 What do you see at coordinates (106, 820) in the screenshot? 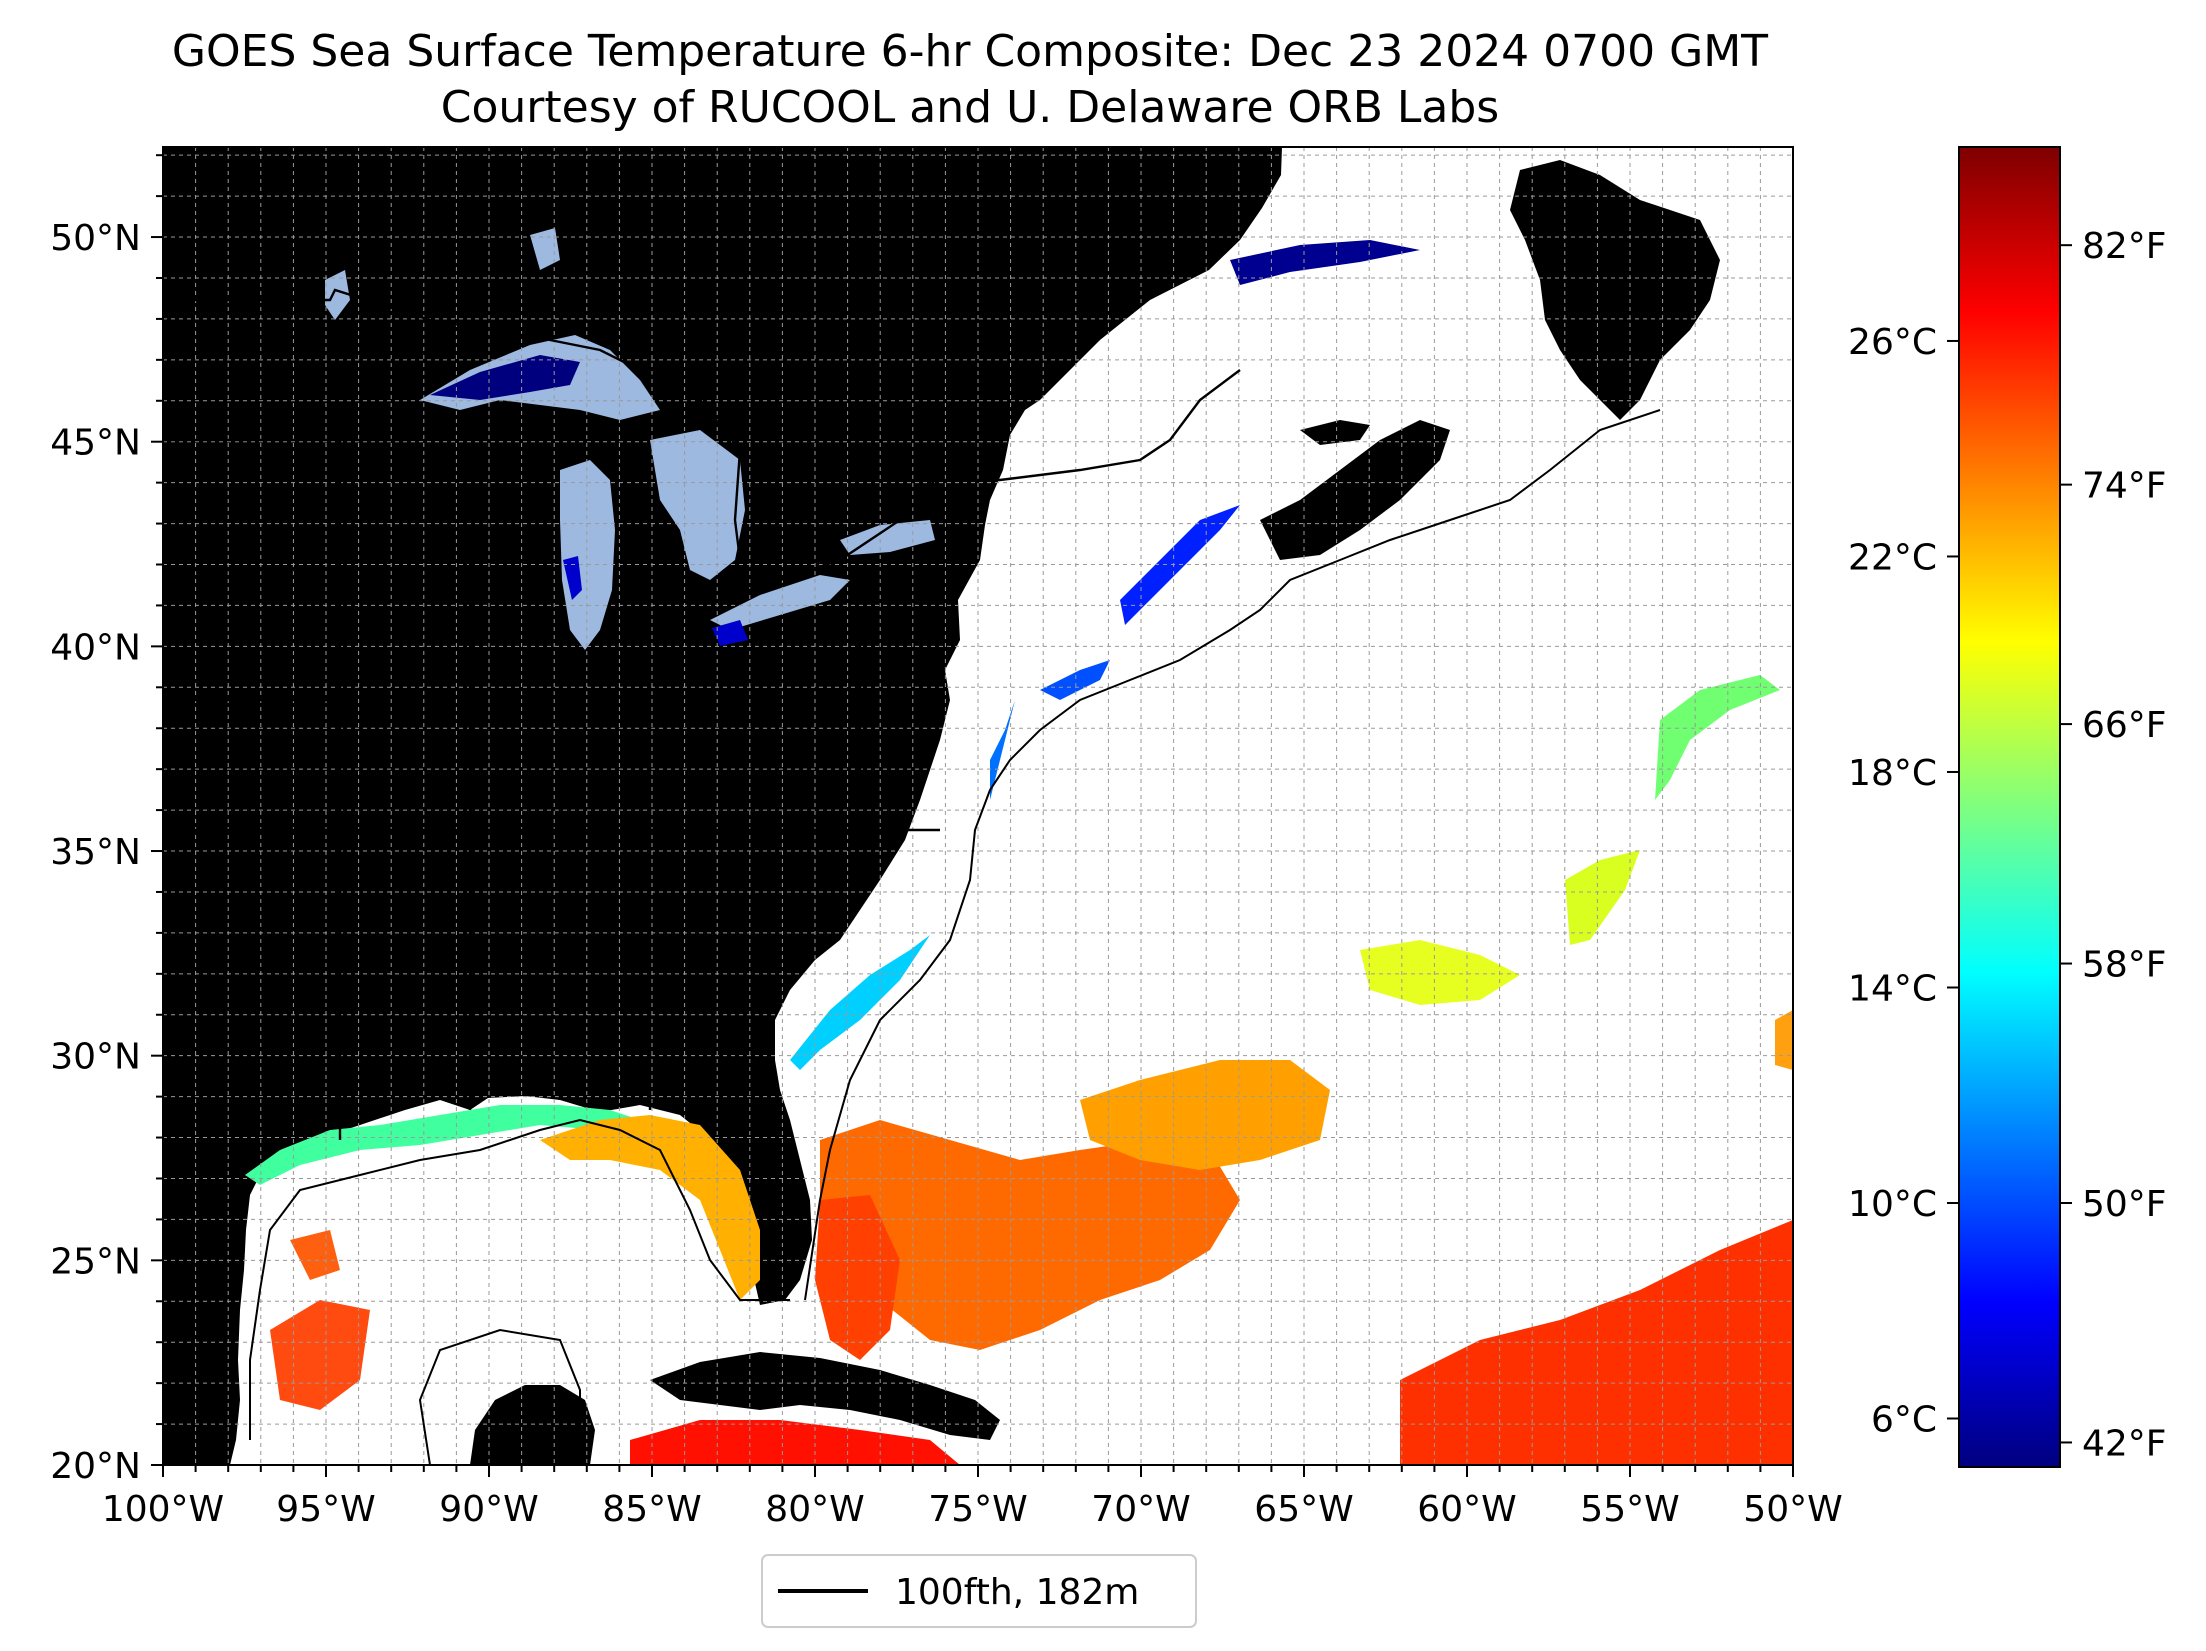
I see `latitude-axis: 50°N 45°N 40°N 35°N 30°N 25°N 20°N` at bounding box center [106, 820].